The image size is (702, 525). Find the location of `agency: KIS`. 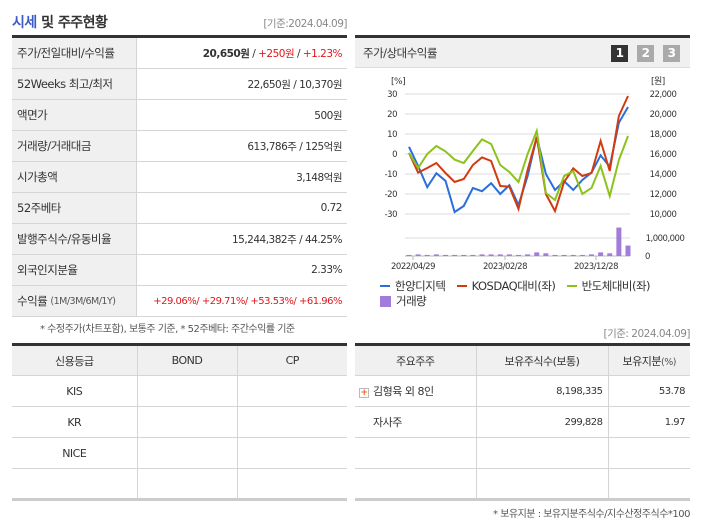

agency: KIS is located at coordinates (75, 391).